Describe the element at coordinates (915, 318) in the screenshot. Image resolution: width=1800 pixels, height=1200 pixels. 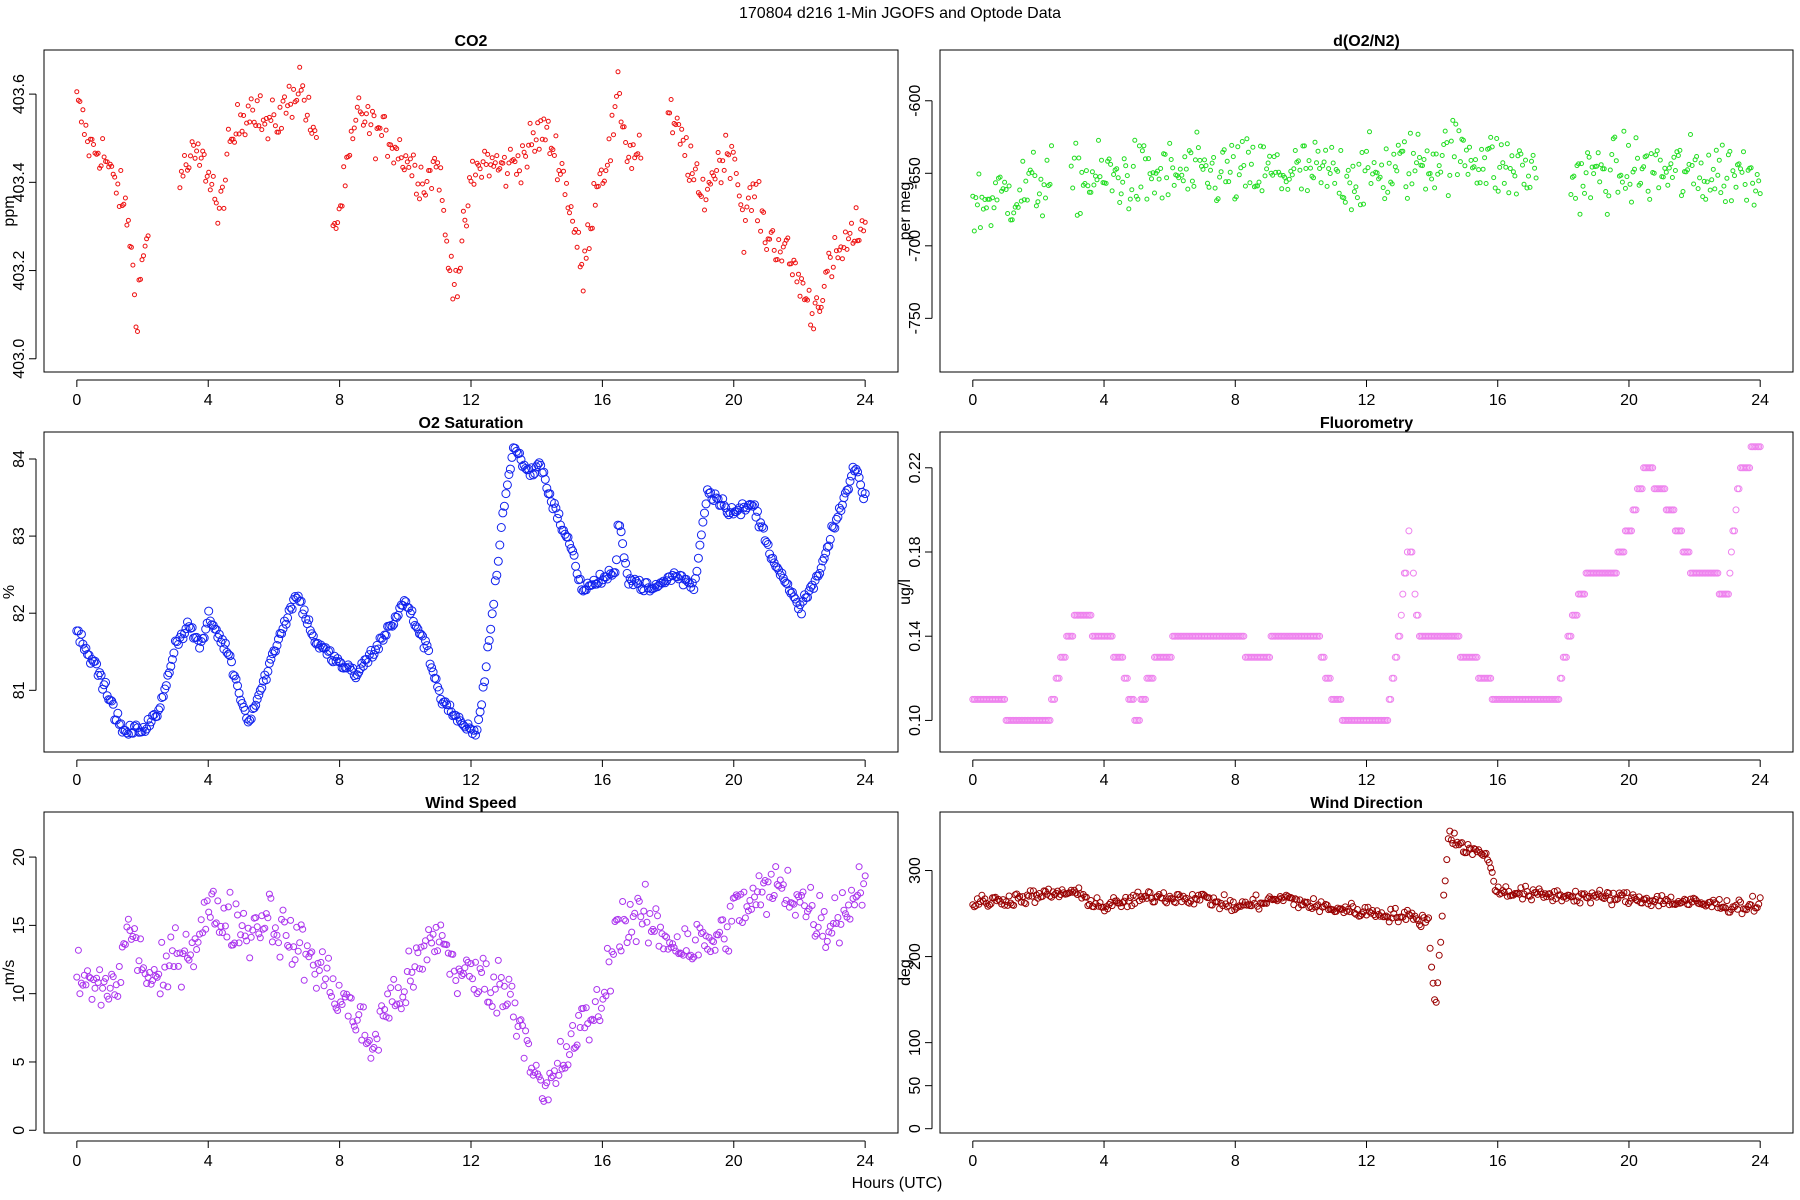
I see `y-tick-label: -750` at that location.